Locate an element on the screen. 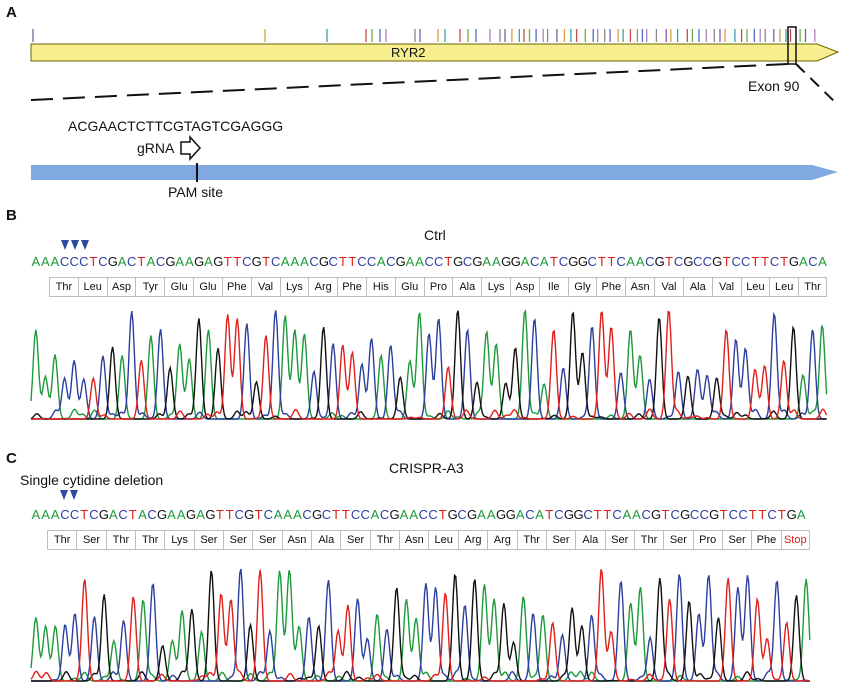 Image resolution: width=850 pixels, height=687 pixels. crispr-title: CRISPR-A3 is located at coordinates (426, 468).